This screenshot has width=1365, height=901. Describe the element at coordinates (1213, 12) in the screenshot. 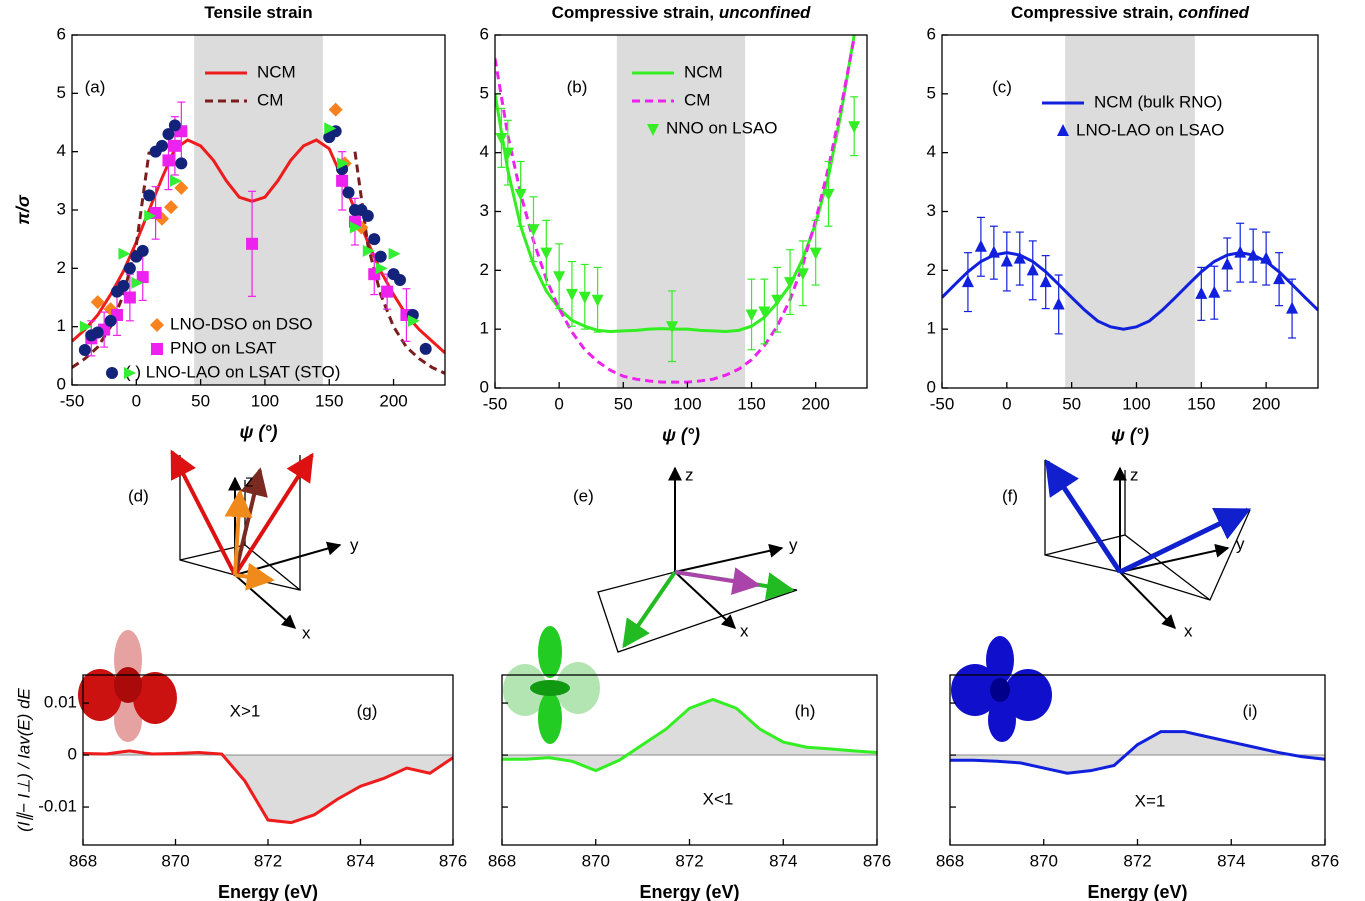

I see `title-emphasis: confined` at that location.